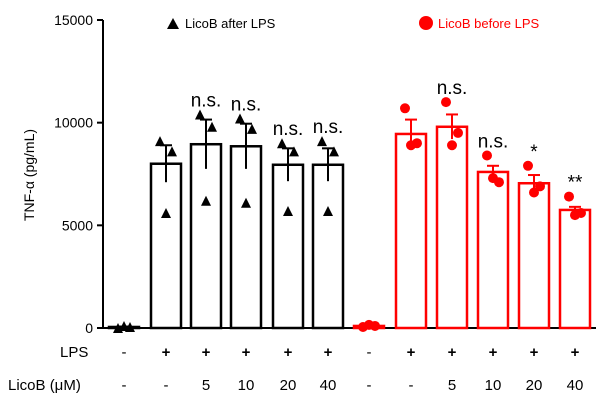  What do you see at coordinates (426, 23) in the screenshot?
I see `legend-circle-marker` at bounding box center [426, 23].